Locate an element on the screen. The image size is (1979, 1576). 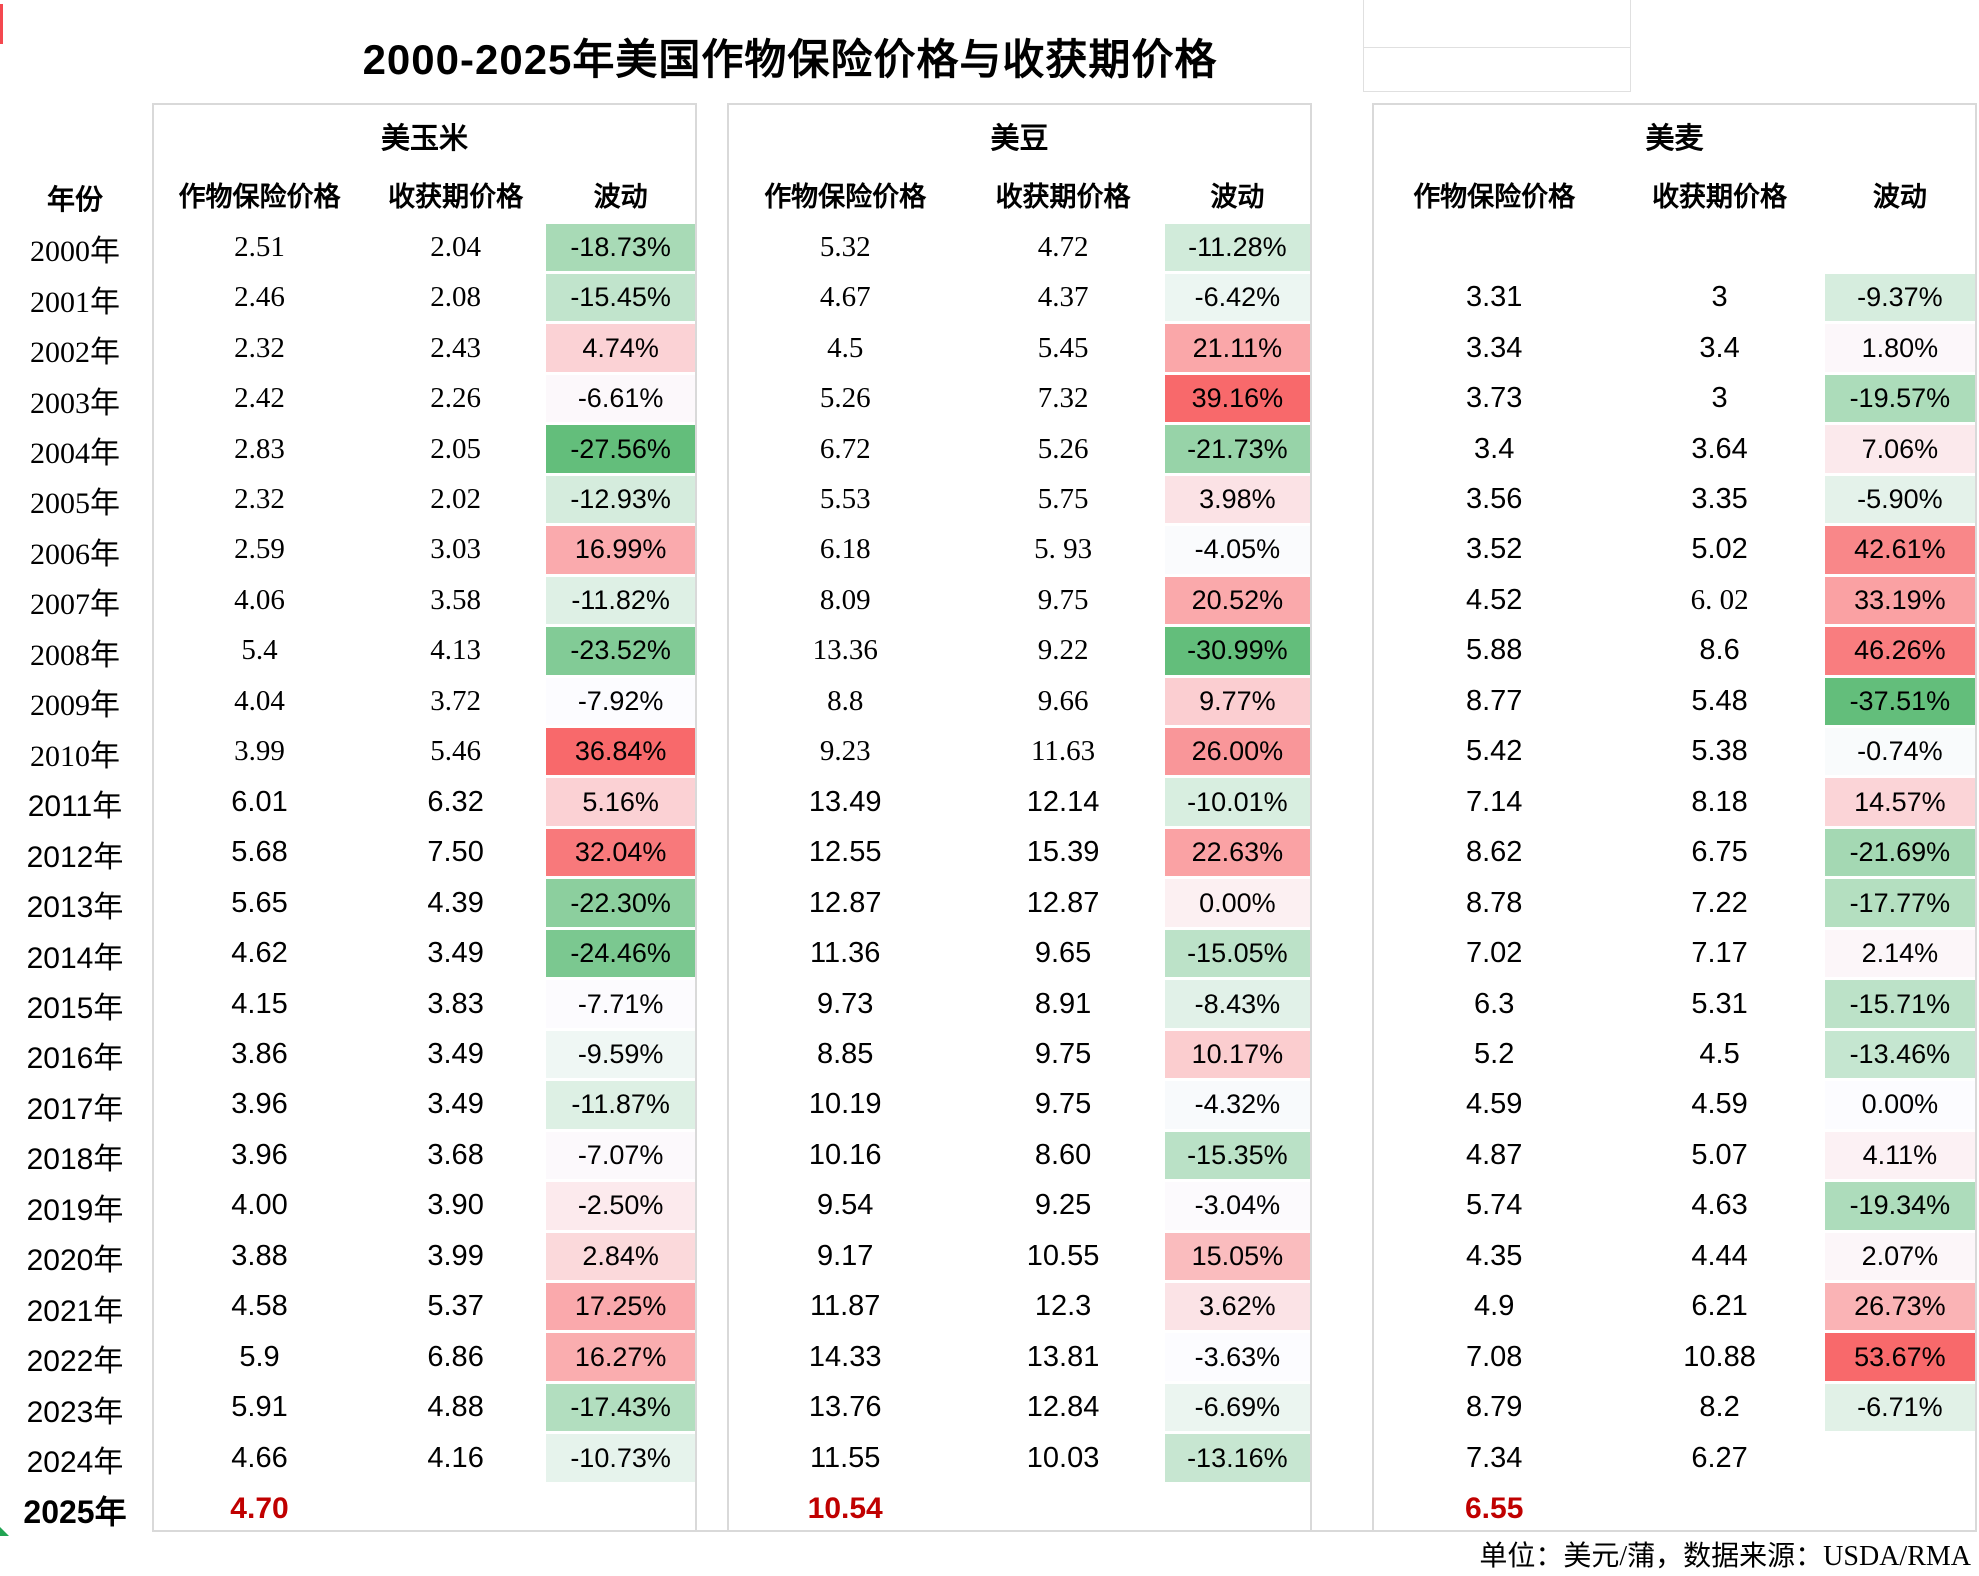
volatility-cell: -27.56% is located at coordinates (620, 449).